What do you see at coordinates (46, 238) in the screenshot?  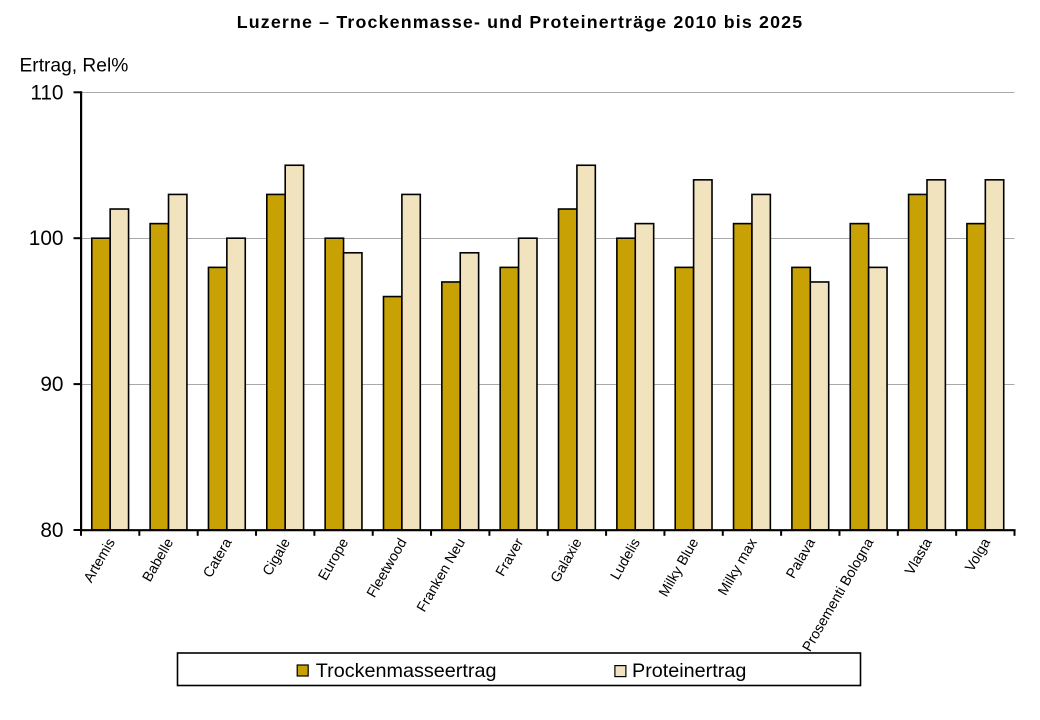 I see `svg-text: 100` at bounding box center [46, 238].